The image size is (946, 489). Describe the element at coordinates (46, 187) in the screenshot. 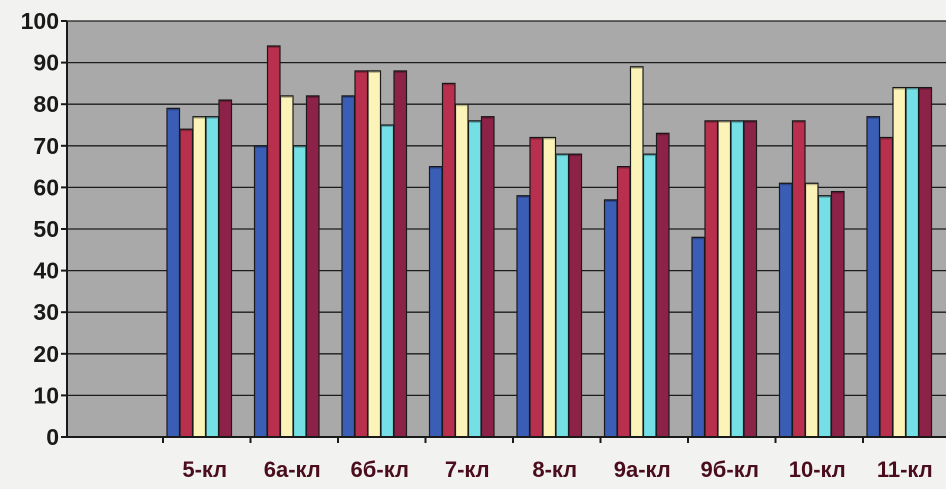

I see `y-tick-label-60: 60` at that location.